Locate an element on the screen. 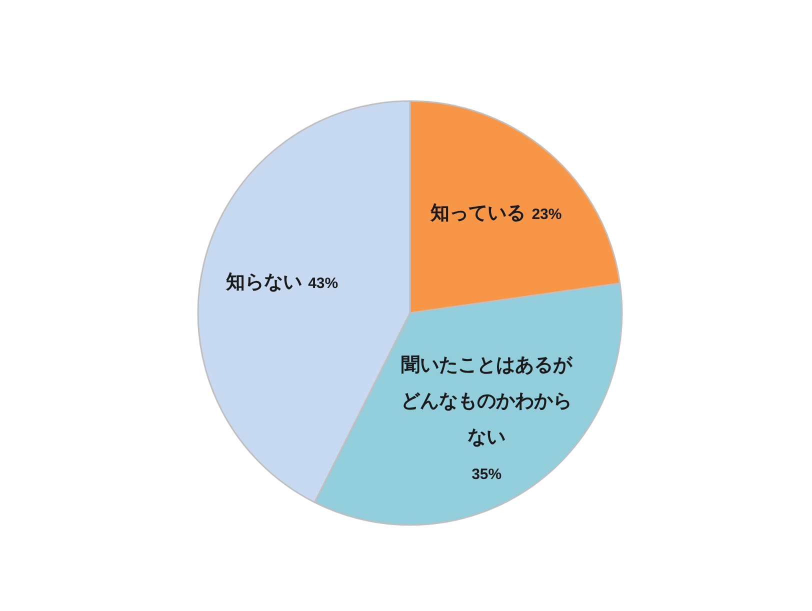  data-label: 43% is located at coordinates (323, 283).